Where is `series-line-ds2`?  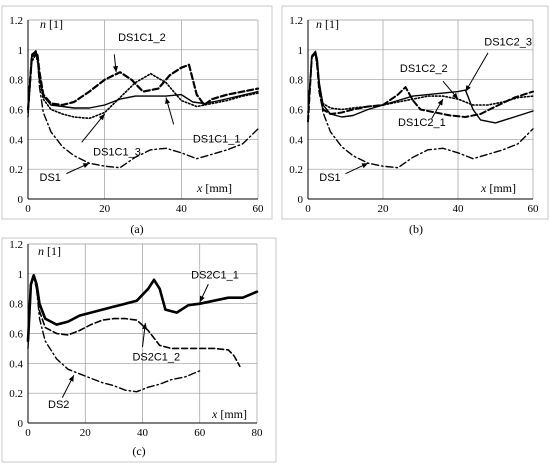 series-line-ds2 is located at coordinates (114, 333).